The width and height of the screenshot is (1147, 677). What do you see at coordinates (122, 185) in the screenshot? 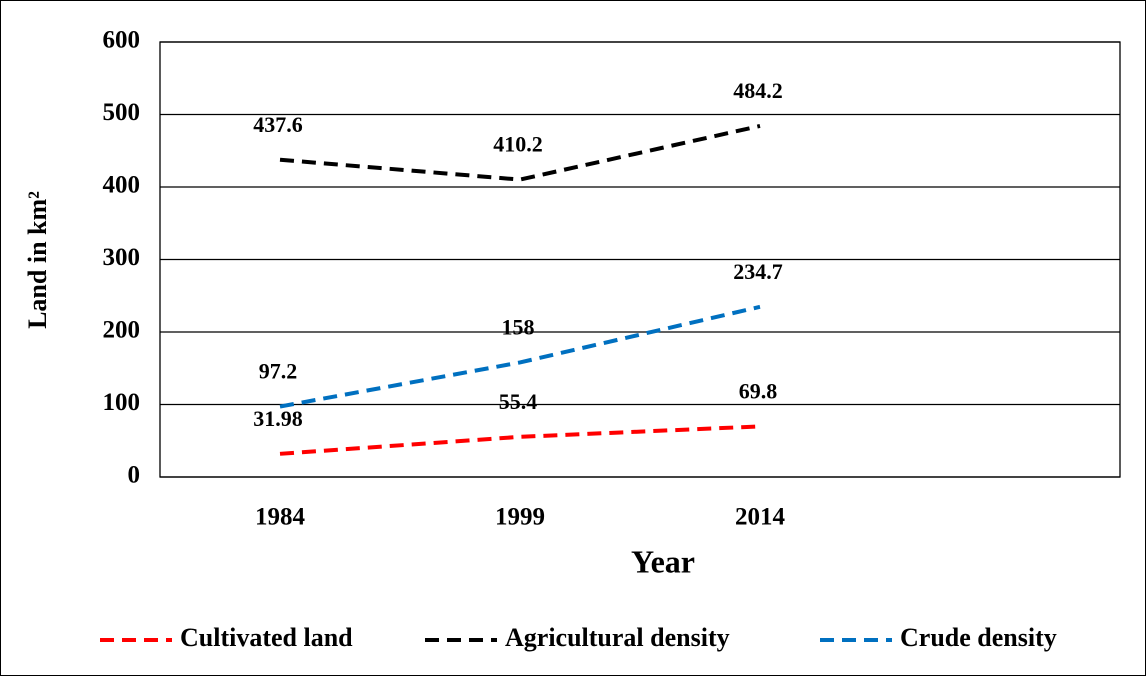
I see `y-tick-label: 400` at bounding box center [122, 185].